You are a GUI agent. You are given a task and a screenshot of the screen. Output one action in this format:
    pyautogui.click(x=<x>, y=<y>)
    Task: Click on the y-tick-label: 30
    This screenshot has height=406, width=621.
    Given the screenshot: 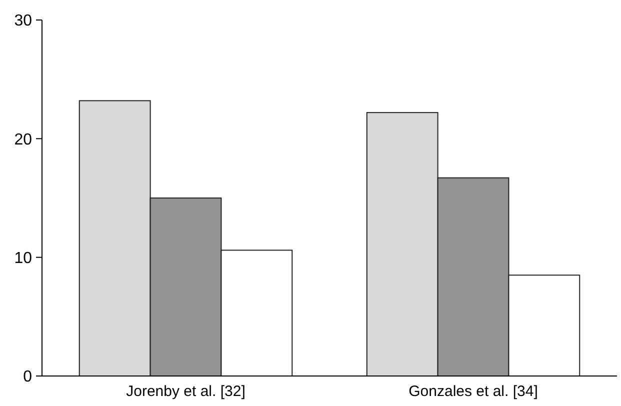 What is the action you would take?
    pyautogui.click(x=23, y=21)
    